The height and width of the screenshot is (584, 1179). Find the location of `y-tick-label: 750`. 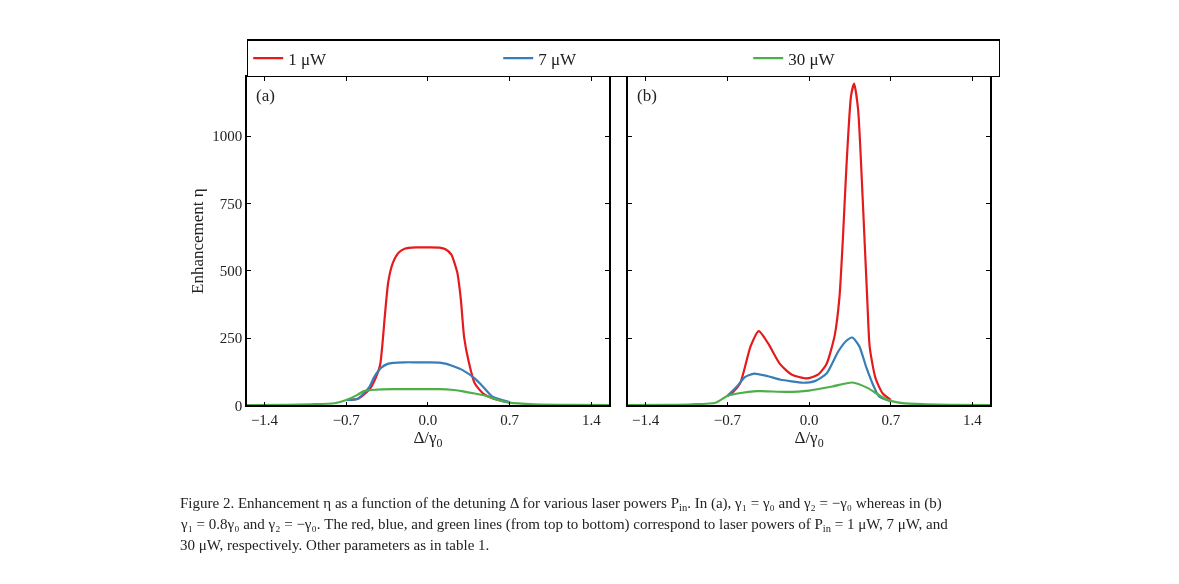

y-tick-label: 750 is located at coordinates (231, 203).